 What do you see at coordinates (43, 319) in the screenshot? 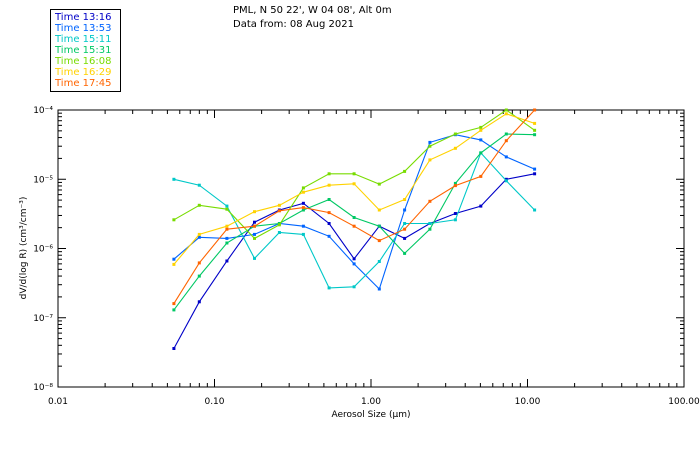
I see `y-tick-label: 10⁻⁷` at bounding box center [43, 319].